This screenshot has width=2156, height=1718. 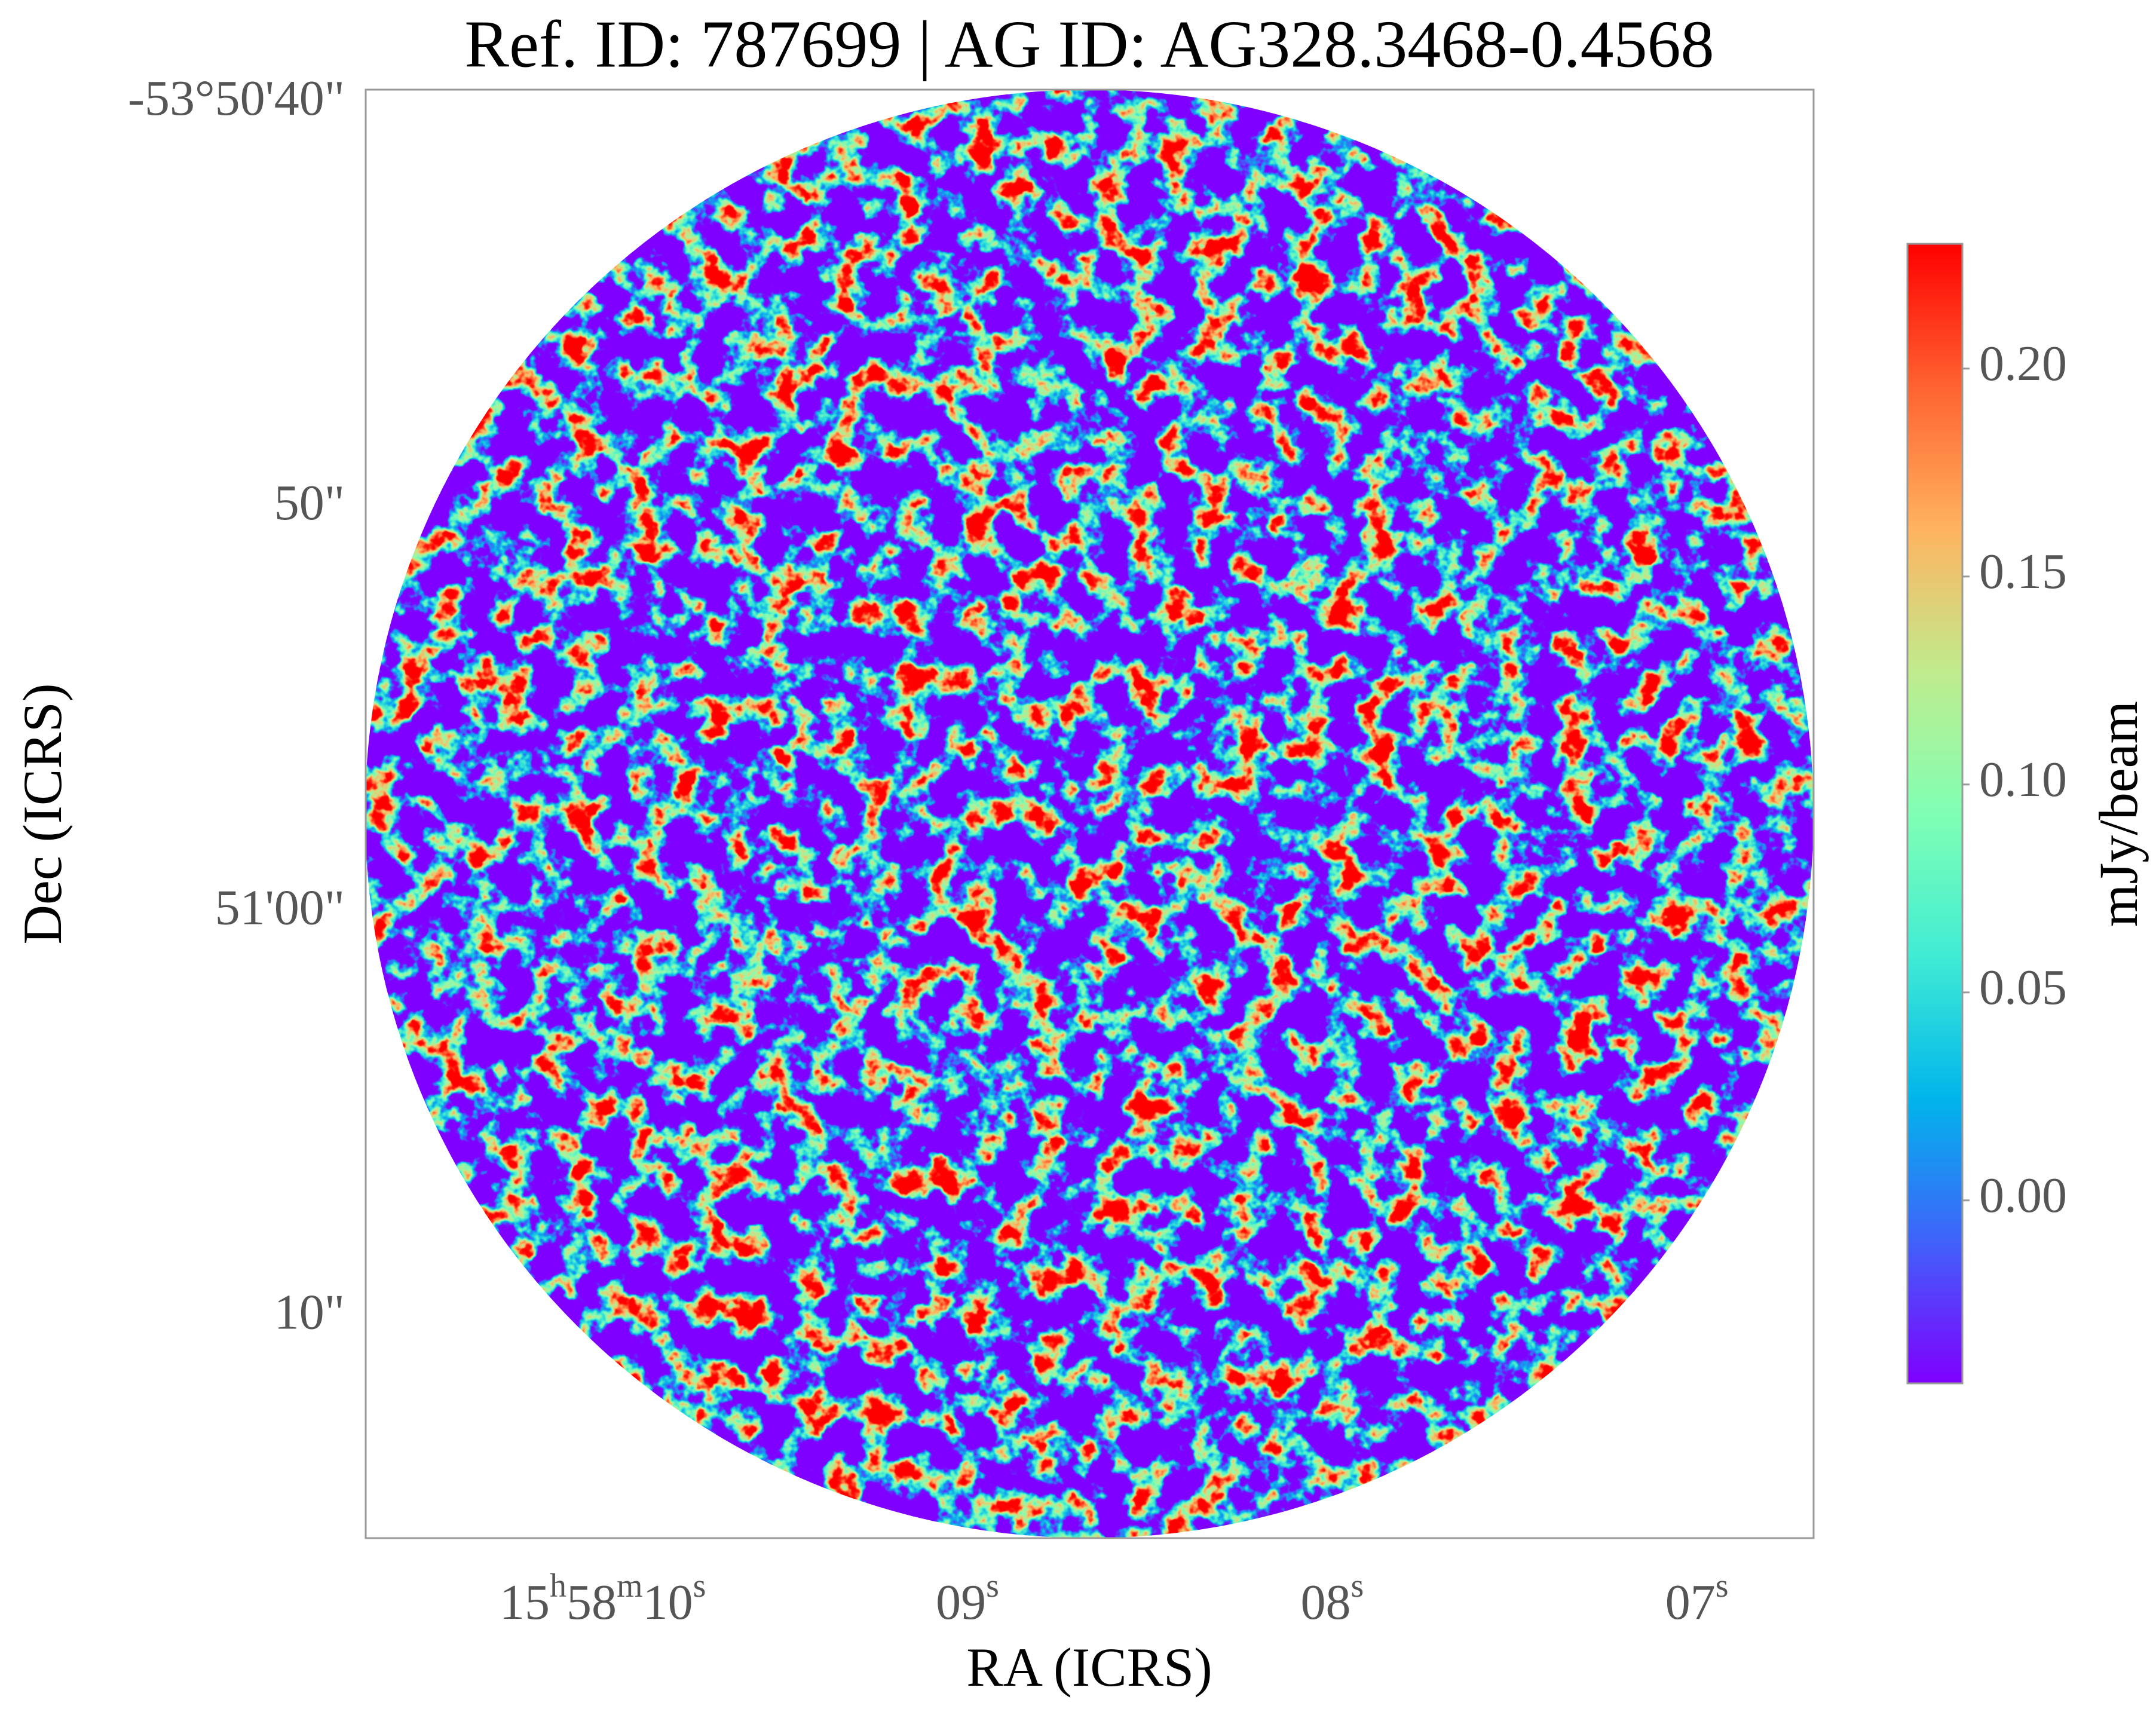 I want to click on y-tick-label: 51'00", so click(x=280, y=907).